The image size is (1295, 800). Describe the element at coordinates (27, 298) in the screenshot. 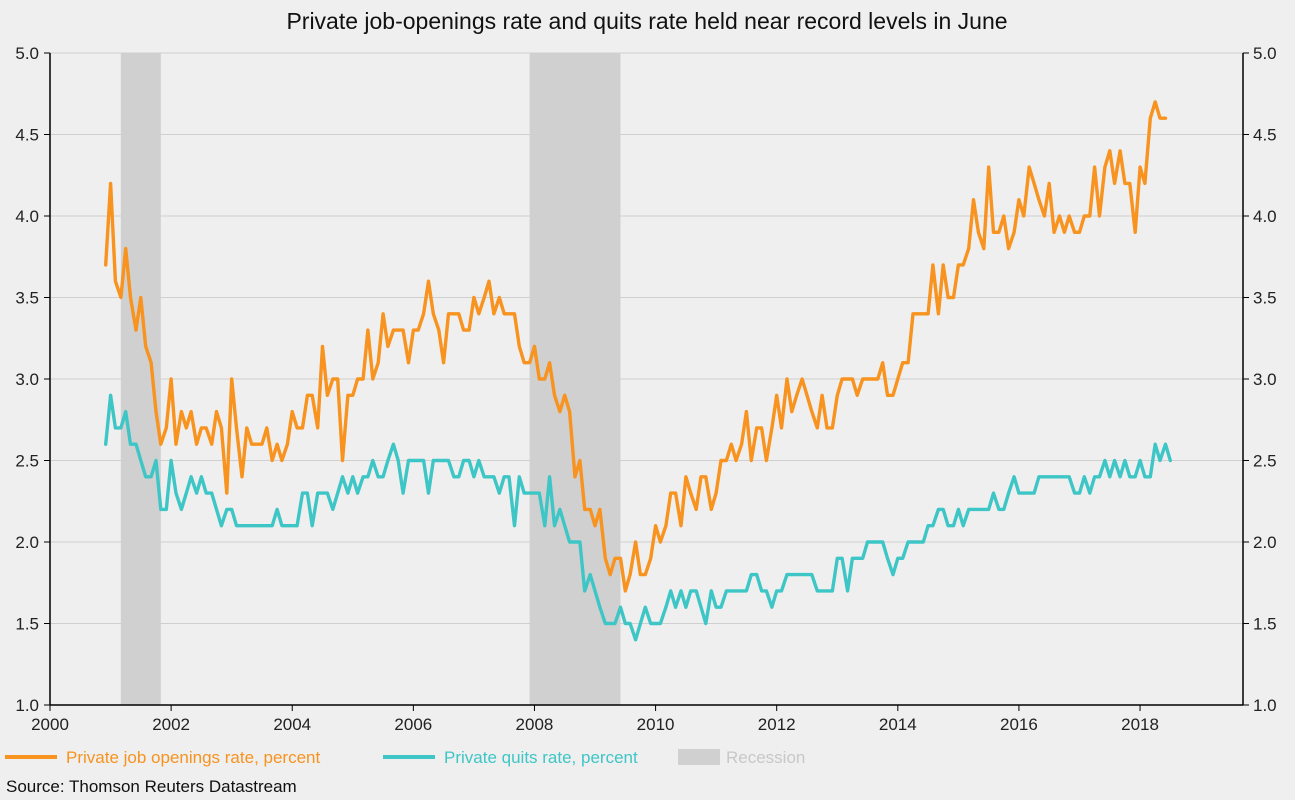

I see `y-tick-label-left: 3.5` at that location.